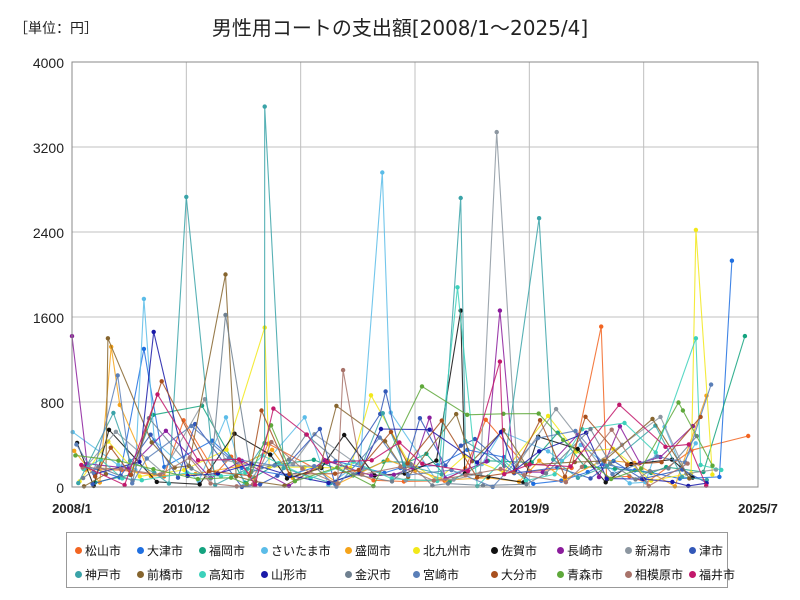 The height and width of the screenshot is (600, 800). I want to click on series-line, so click(385, 428).